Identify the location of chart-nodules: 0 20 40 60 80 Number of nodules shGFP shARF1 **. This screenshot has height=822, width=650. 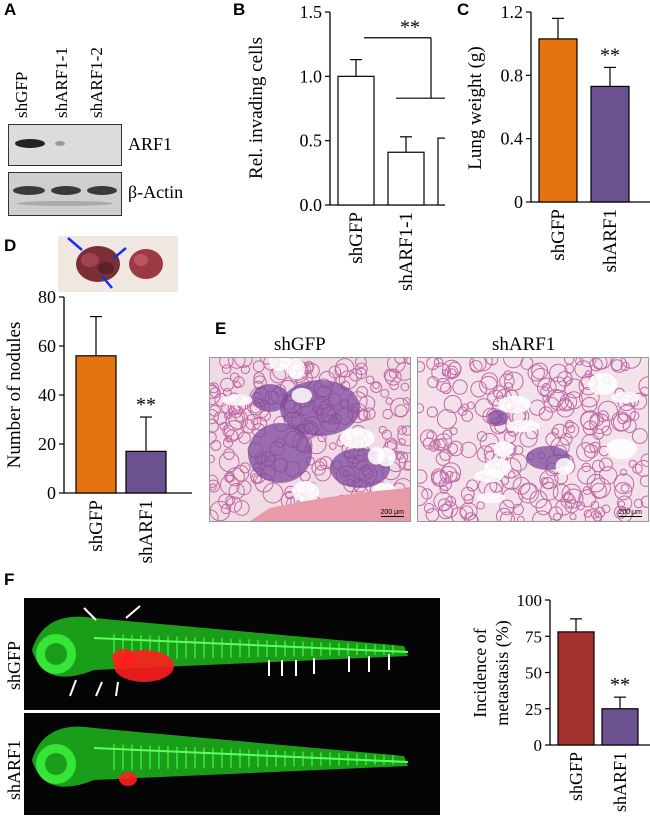
(98, 425).